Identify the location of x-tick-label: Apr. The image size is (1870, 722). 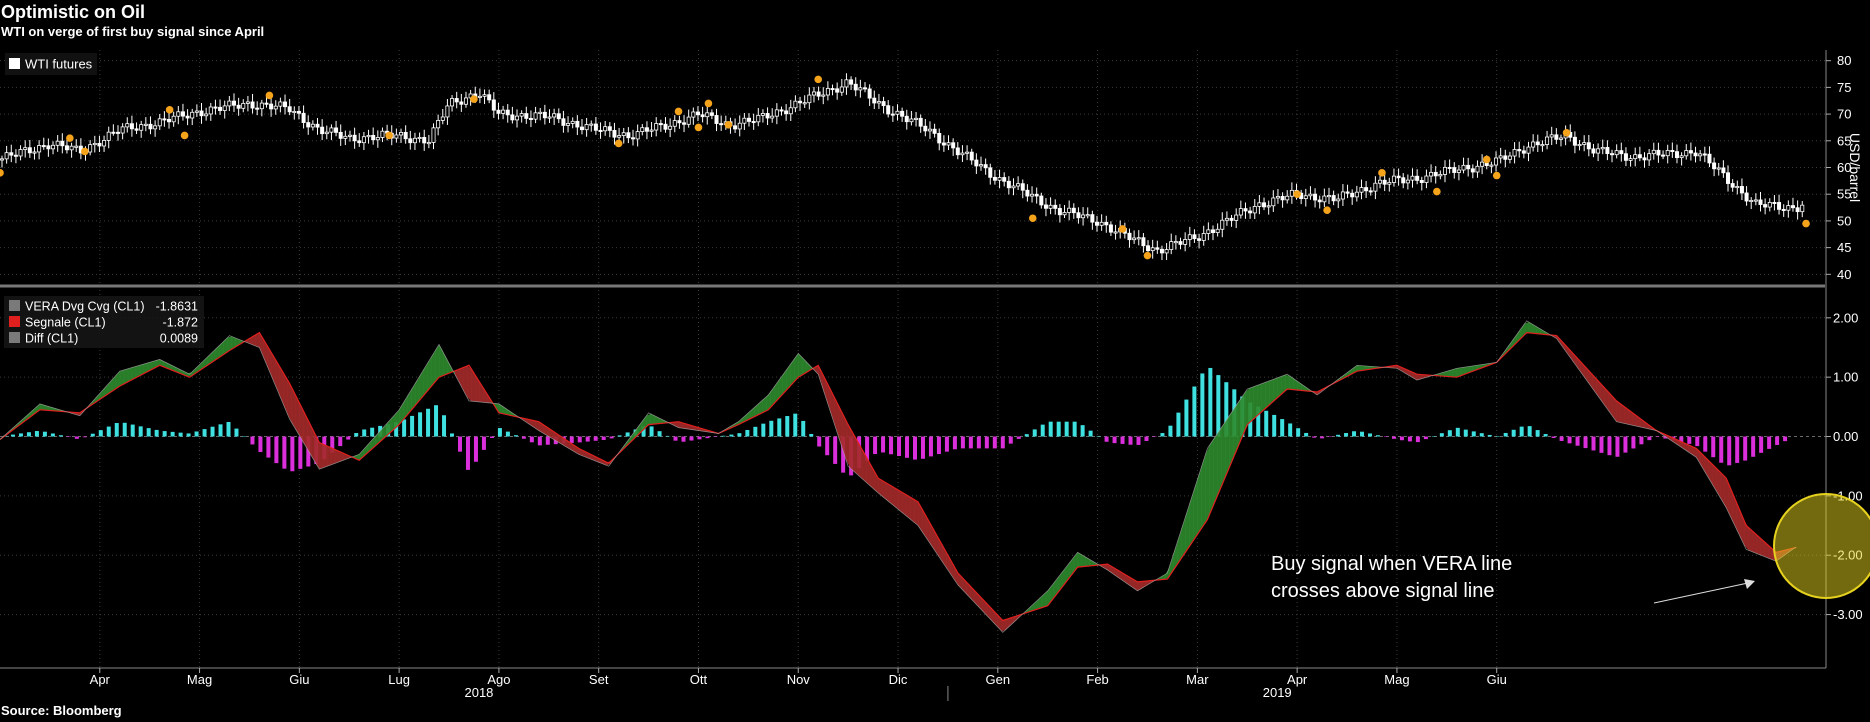
(1297, 679).